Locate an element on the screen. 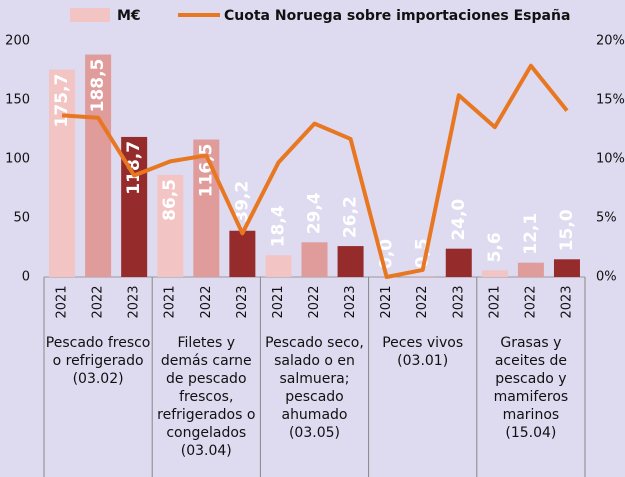 The width and height of the screenshot is (625, 477). group-label: Pescado fresco o refrigerado (03.02) is located at coordinates (98, 361).